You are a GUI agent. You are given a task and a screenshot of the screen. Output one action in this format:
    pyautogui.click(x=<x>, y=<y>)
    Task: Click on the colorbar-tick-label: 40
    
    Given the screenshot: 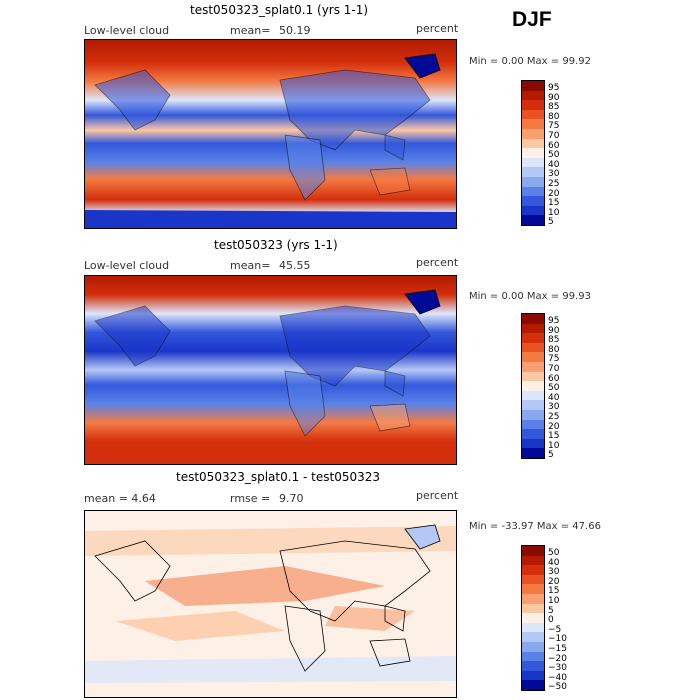 What is the action you would take?
    pyautogui.click(x=554, y=164)
    